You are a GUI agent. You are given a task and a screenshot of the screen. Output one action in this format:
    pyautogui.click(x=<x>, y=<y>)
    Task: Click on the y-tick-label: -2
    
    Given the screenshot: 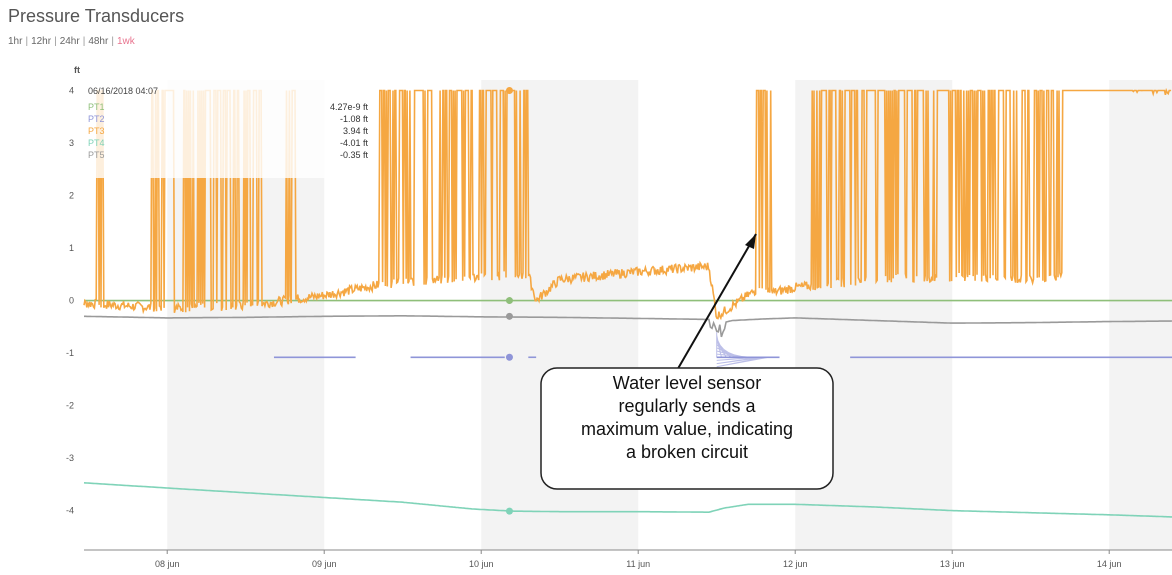 What is the action you would take?
    pyautogui.click(x=70, y=406)
    